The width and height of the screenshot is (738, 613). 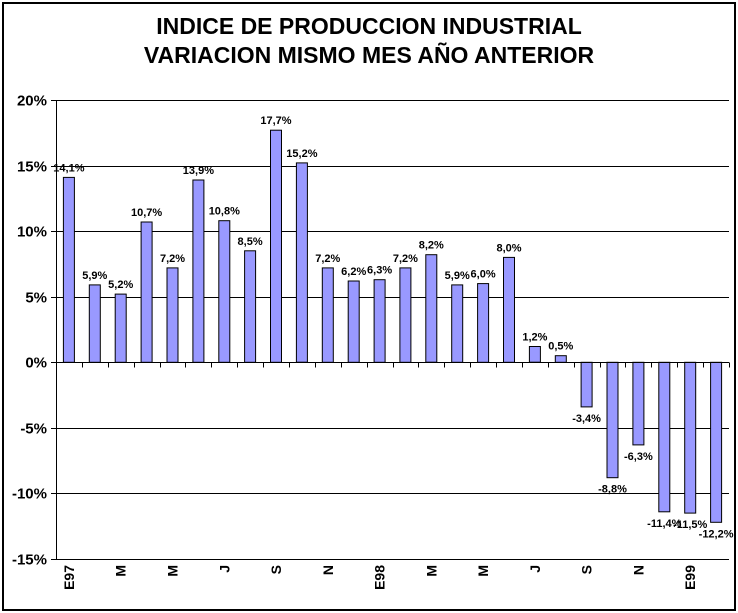 I want to click on data-label: 0,5%, so click(x=560, y=347).